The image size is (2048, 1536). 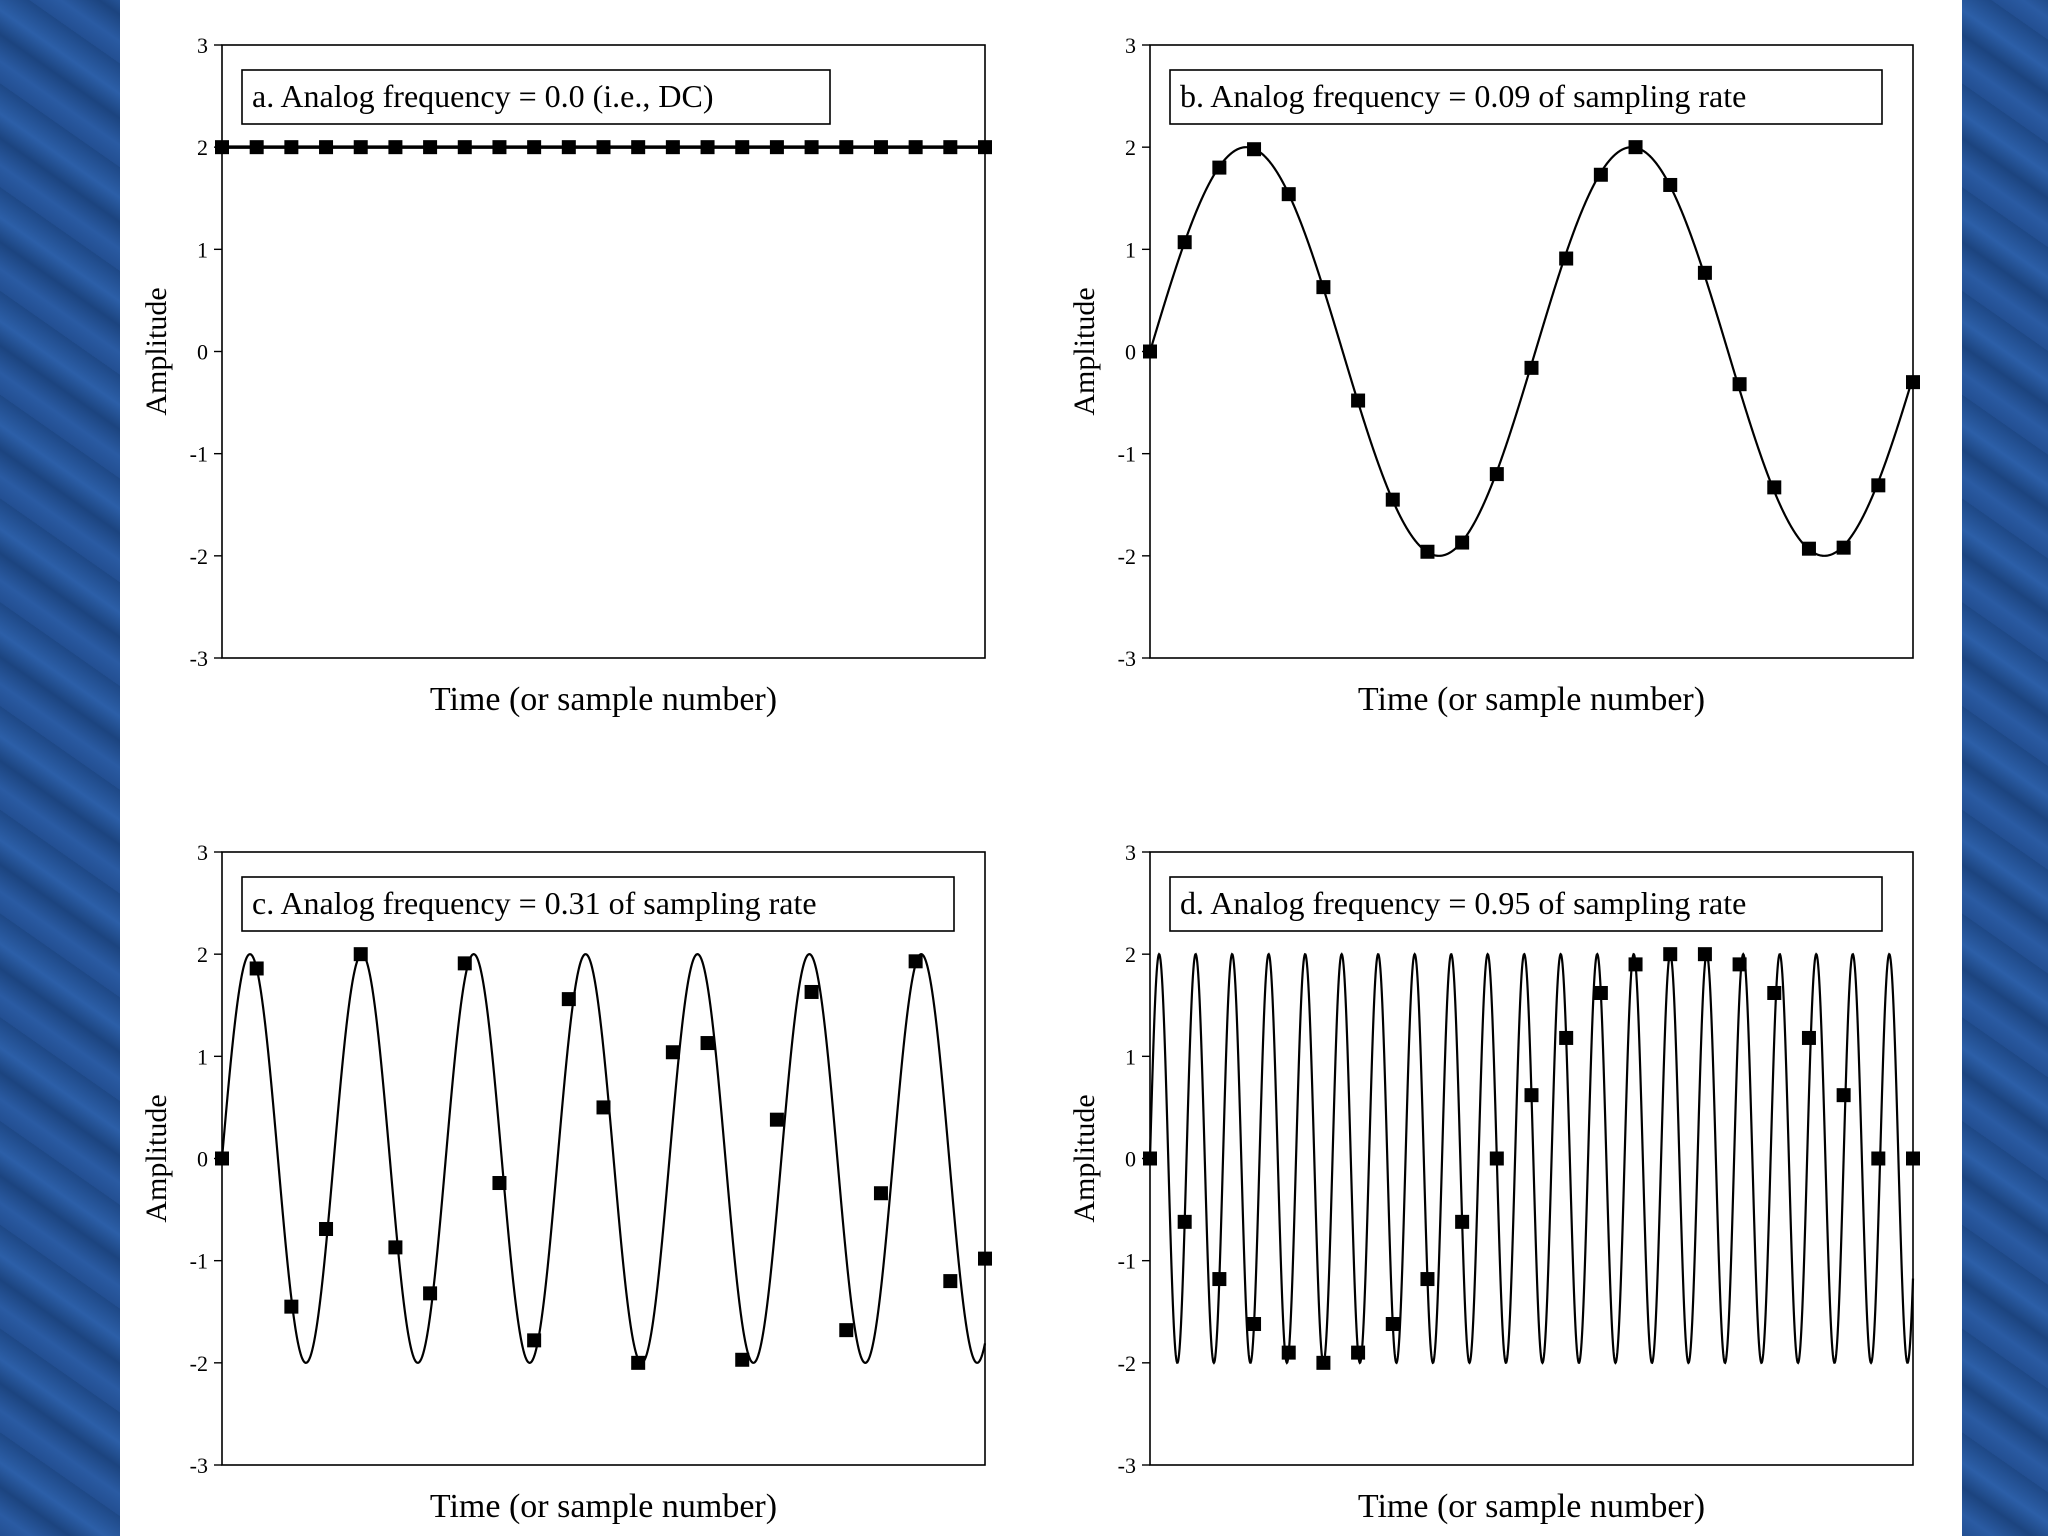 What do you see at coordinates (482, 96) in the screenshot?
I see `legend-title: a. Analog frequency = 0.0 (i.e., DC)` at bounding box center [482, 96].